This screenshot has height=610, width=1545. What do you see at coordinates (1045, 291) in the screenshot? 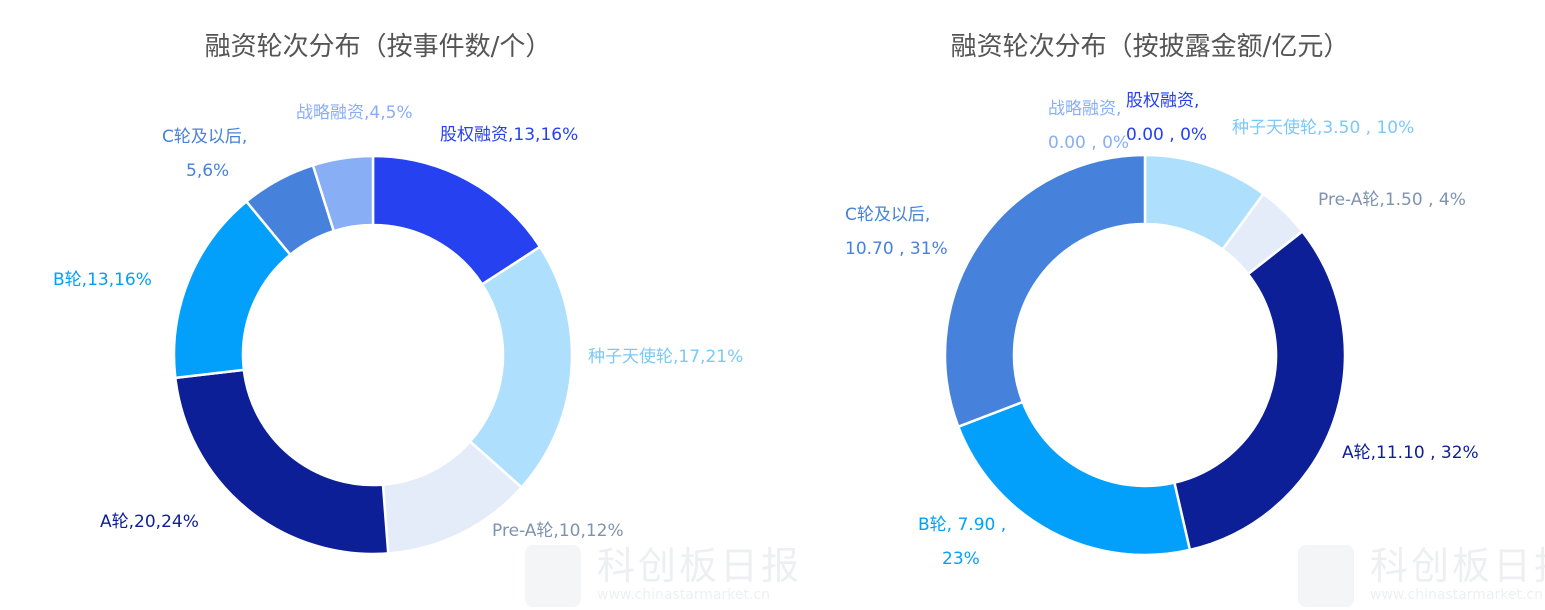
I see `donut-slice-C轮及以后` at bounding box center [1045, 291].